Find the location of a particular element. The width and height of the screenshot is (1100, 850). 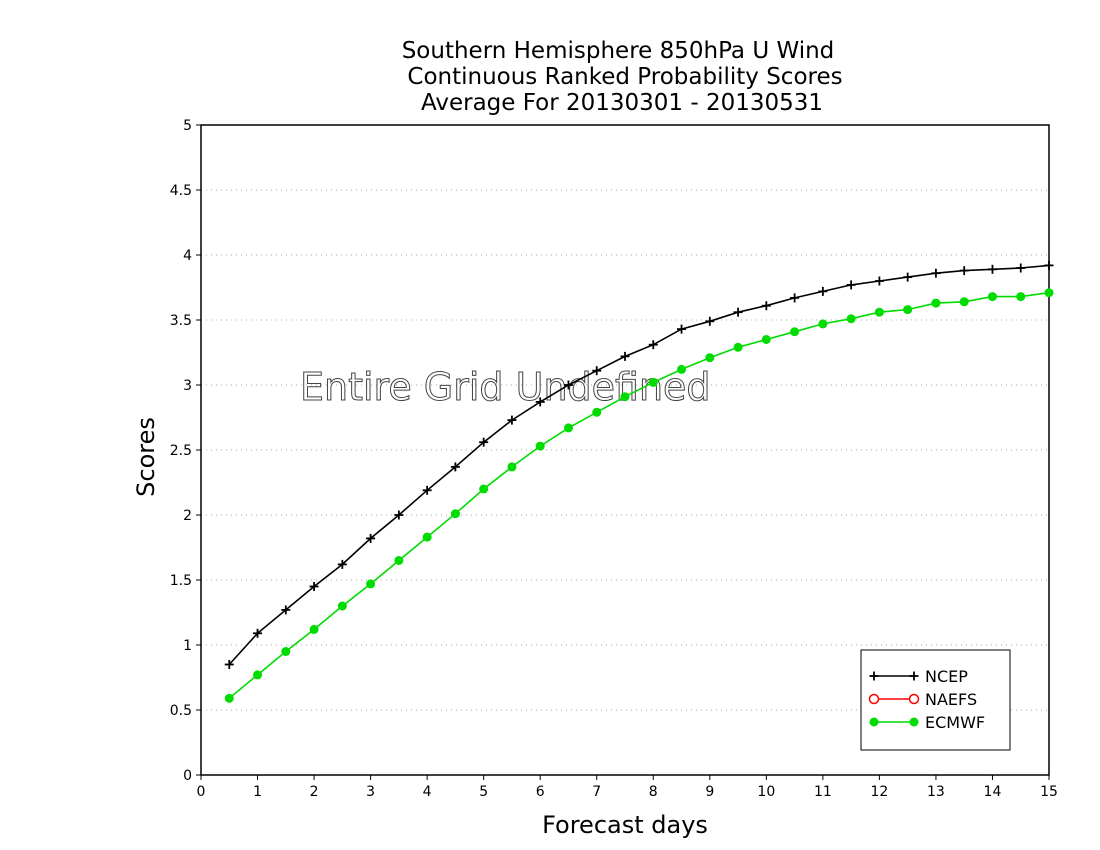

y-tick-label: 5 is located at coordinates (187, 126).